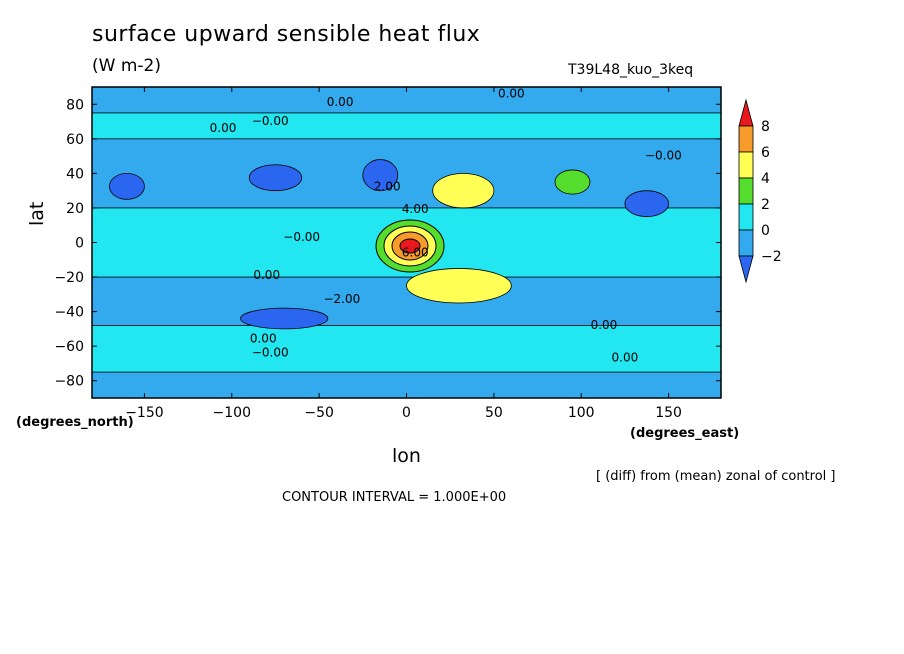  Describe the element at coordinates (746, 269) in the screenshot. I see `colorbar-bottom-arrow` at that location.